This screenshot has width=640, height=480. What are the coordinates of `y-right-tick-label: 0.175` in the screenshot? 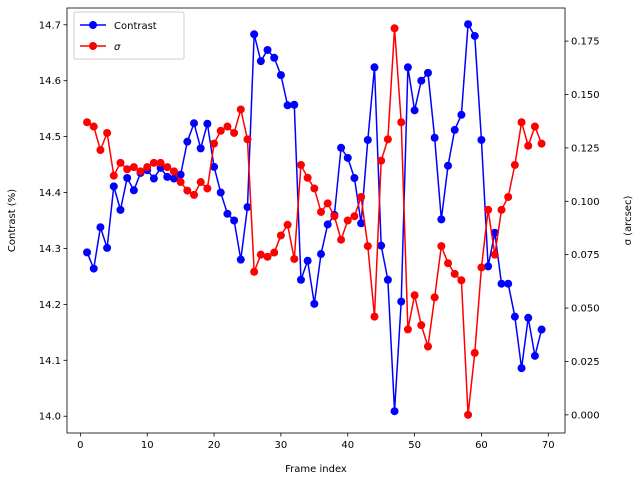 It's located at (585, 42).